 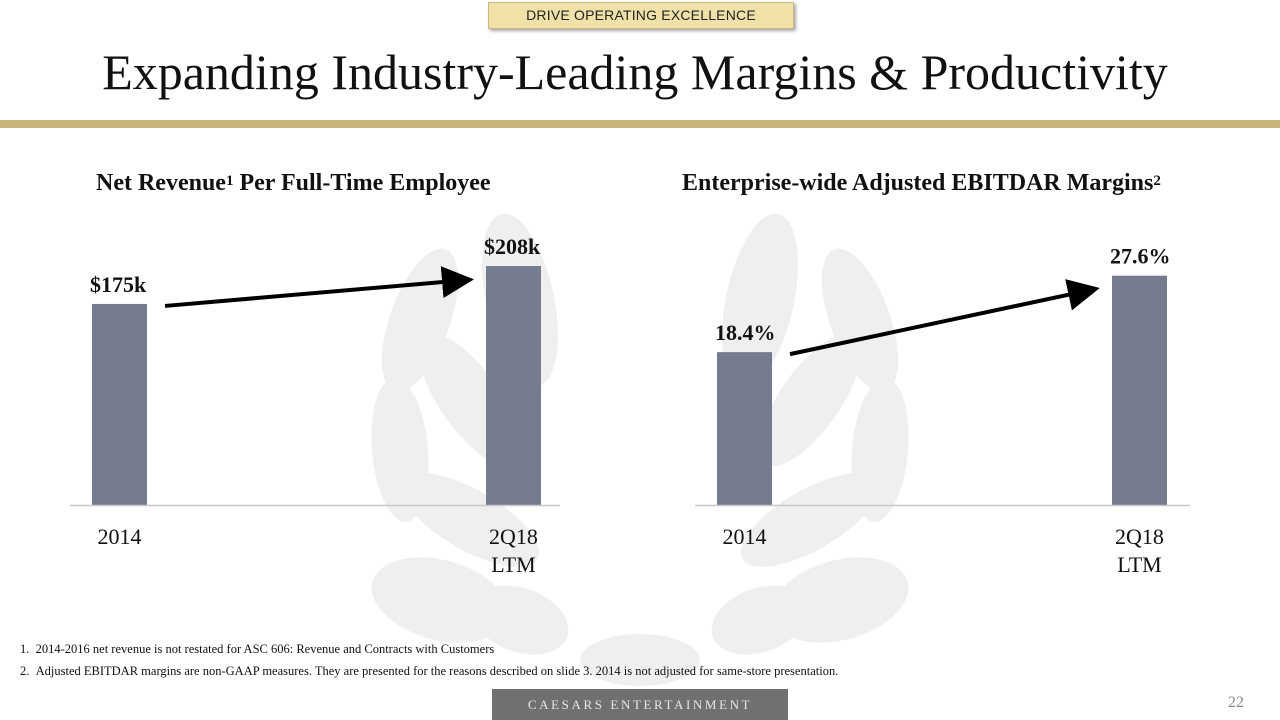 What do you see at coordinates (1236, 702) in the screenshot?
I see `page-number: 22` at bounding box center [1236, 702].